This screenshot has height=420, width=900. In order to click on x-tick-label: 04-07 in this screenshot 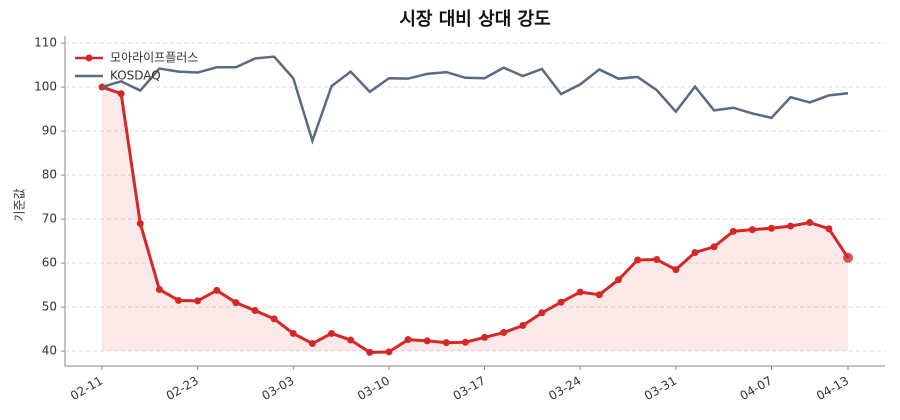, I will do `click(756, 389)`.